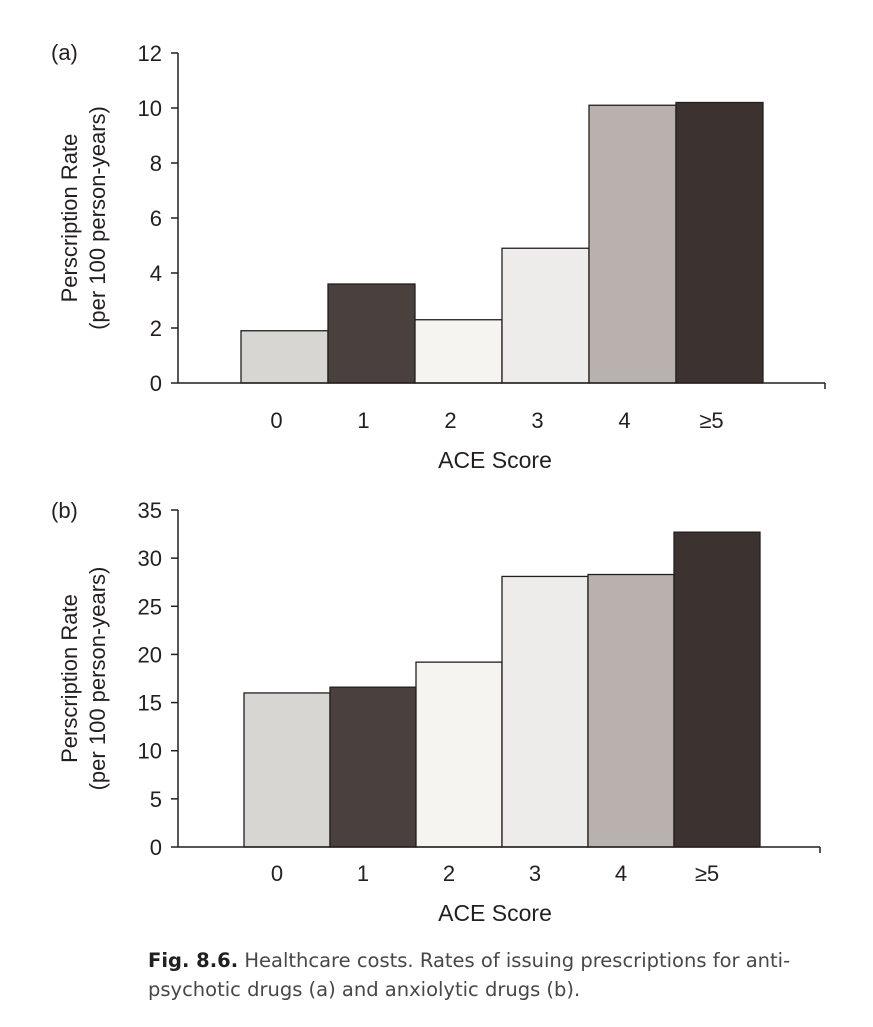 The image size is (873, 1027). I want to click on caption-label: Fig. 8.6., so click(193, 960).